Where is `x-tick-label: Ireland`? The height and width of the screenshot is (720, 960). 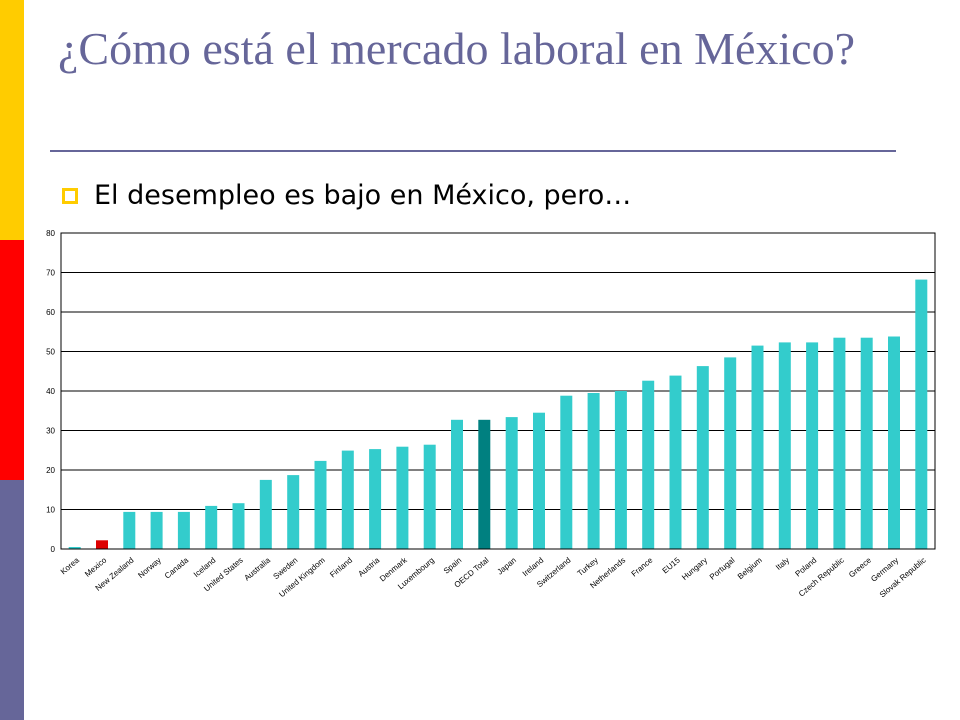
x-tick-label: Ireland is located at coordinates (533, 567).